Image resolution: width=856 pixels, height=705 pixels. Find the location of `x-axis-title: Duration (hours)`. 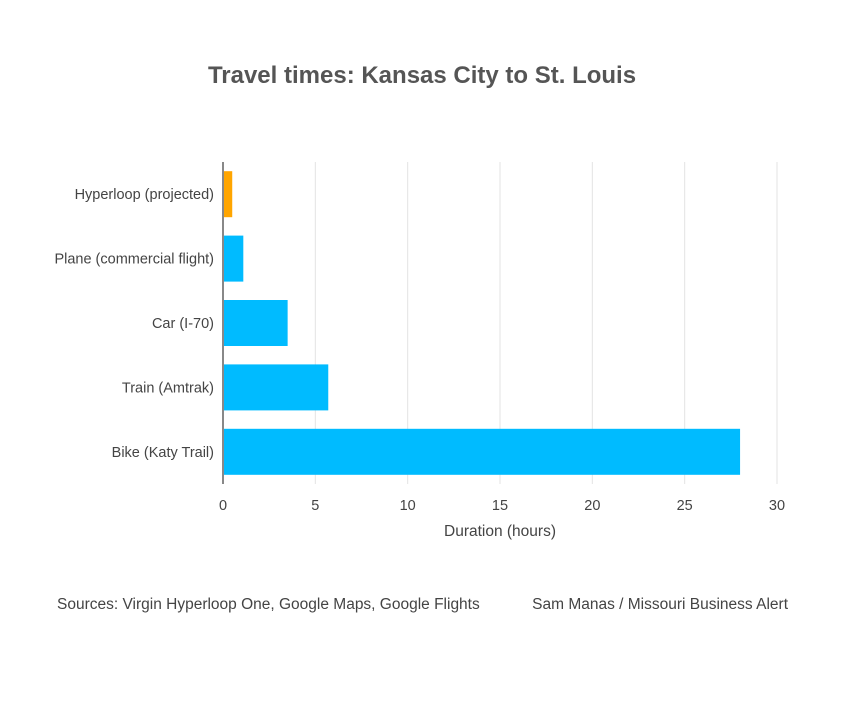

x-axis-title: Duration (hours) is located at coordinates (500, 531).